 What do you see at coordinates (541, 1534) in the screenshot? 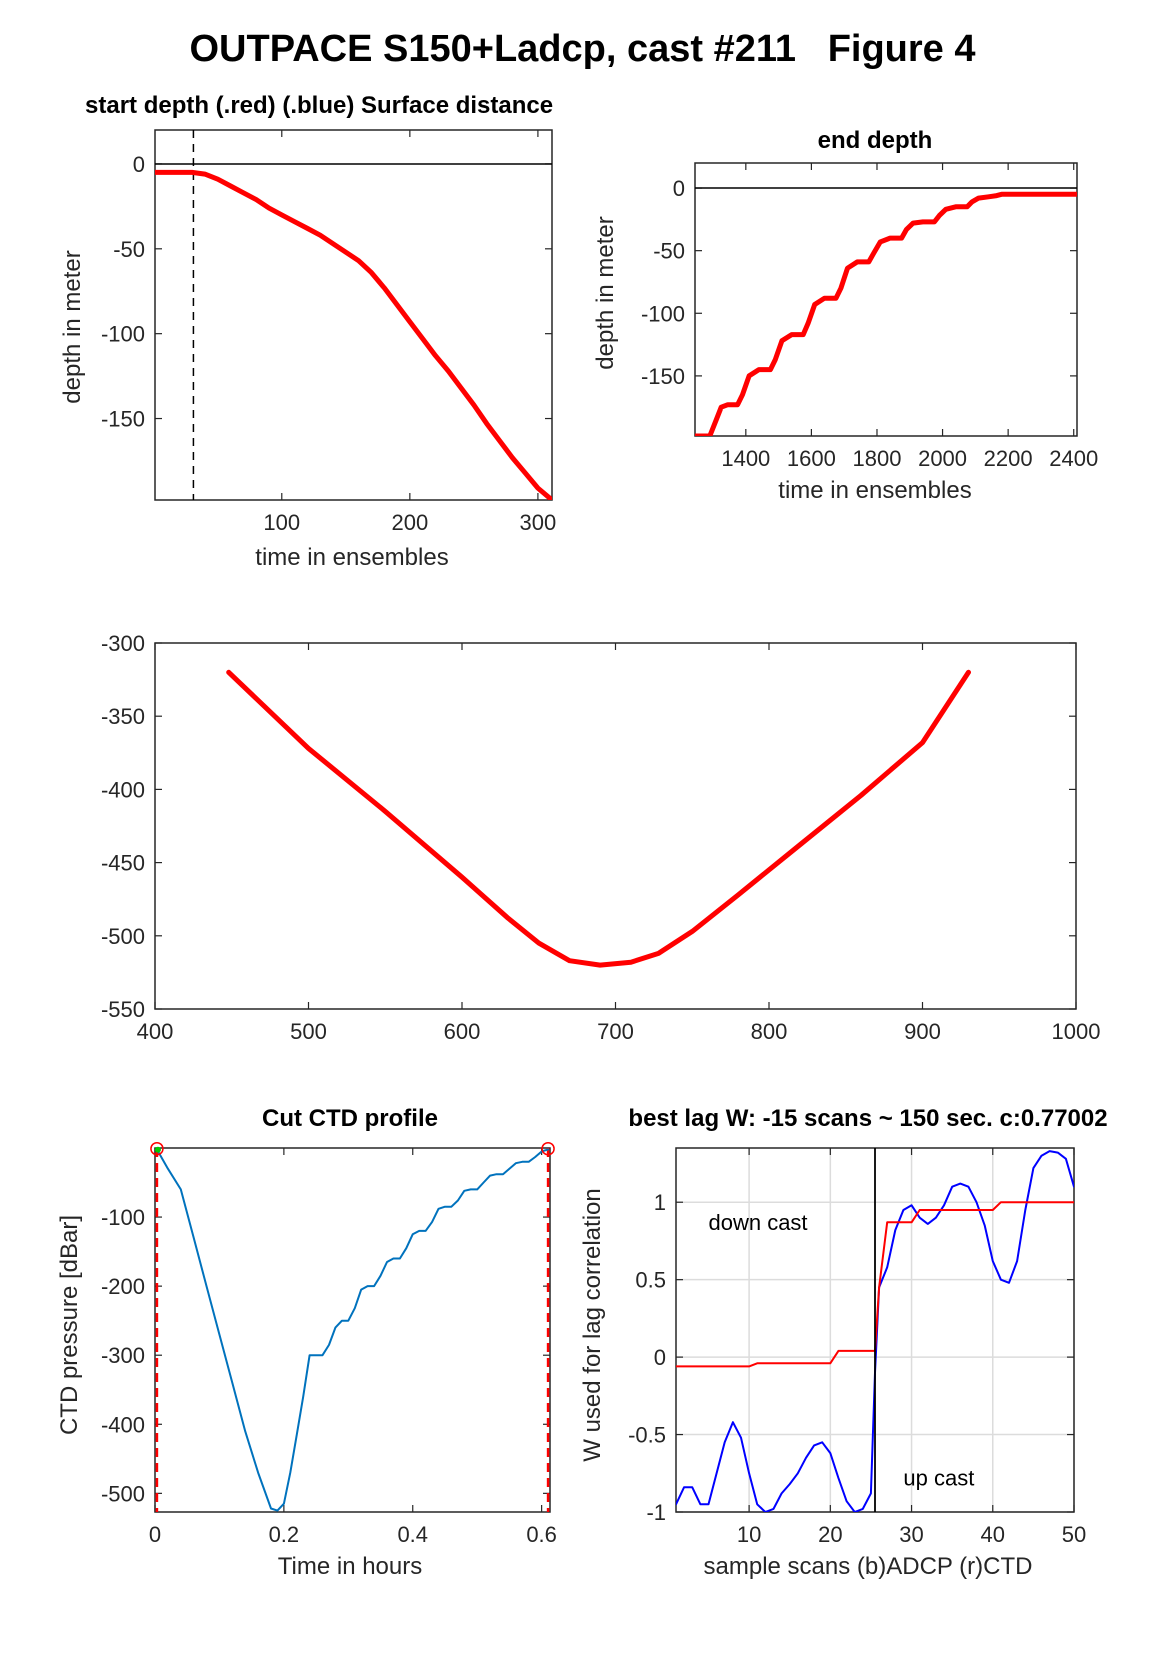
I see `ctd-xtick-label-3: 0.6` at bounding box center [541, 1534].